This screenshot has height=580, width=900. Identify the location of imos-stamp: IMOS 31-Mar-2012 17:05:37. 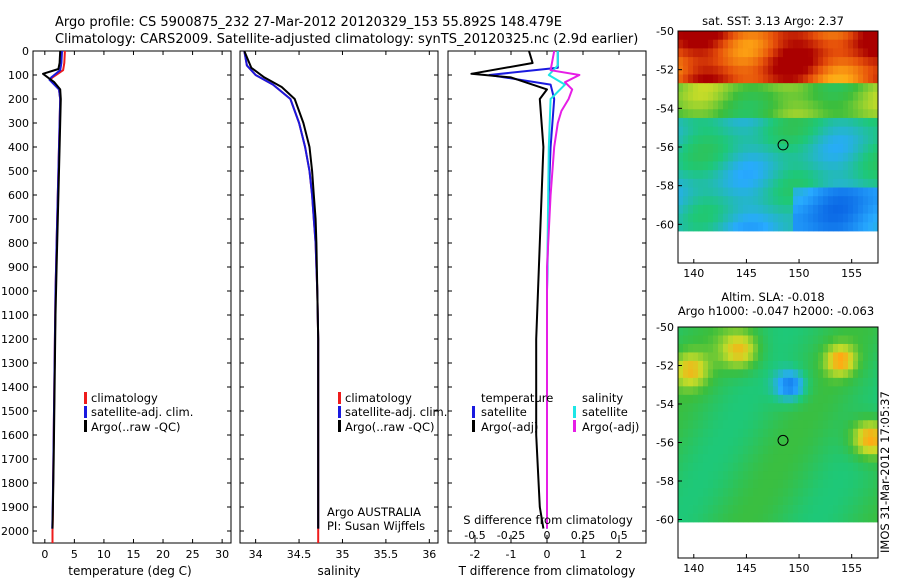
(885, 472).